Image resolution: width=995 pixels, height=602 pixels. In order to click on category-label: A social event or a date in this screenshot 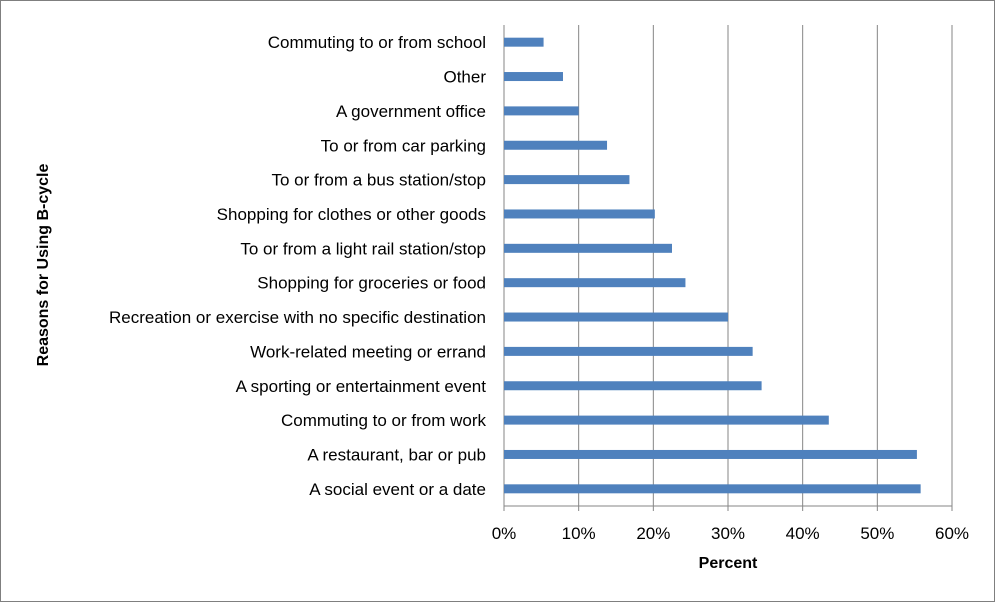, I will do `click(397, 489)`.